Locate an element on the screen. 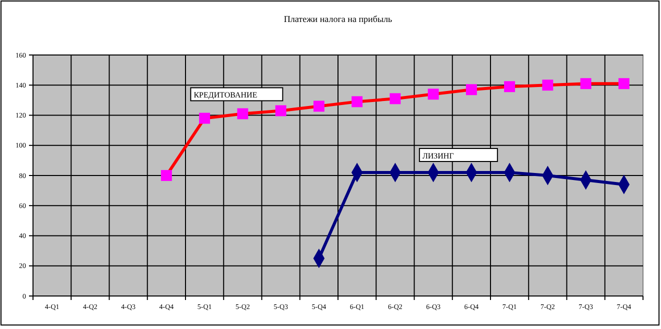 The image size is (661, 329). series-label: ЛИЗИНГ is located at coordinates (438, 155).